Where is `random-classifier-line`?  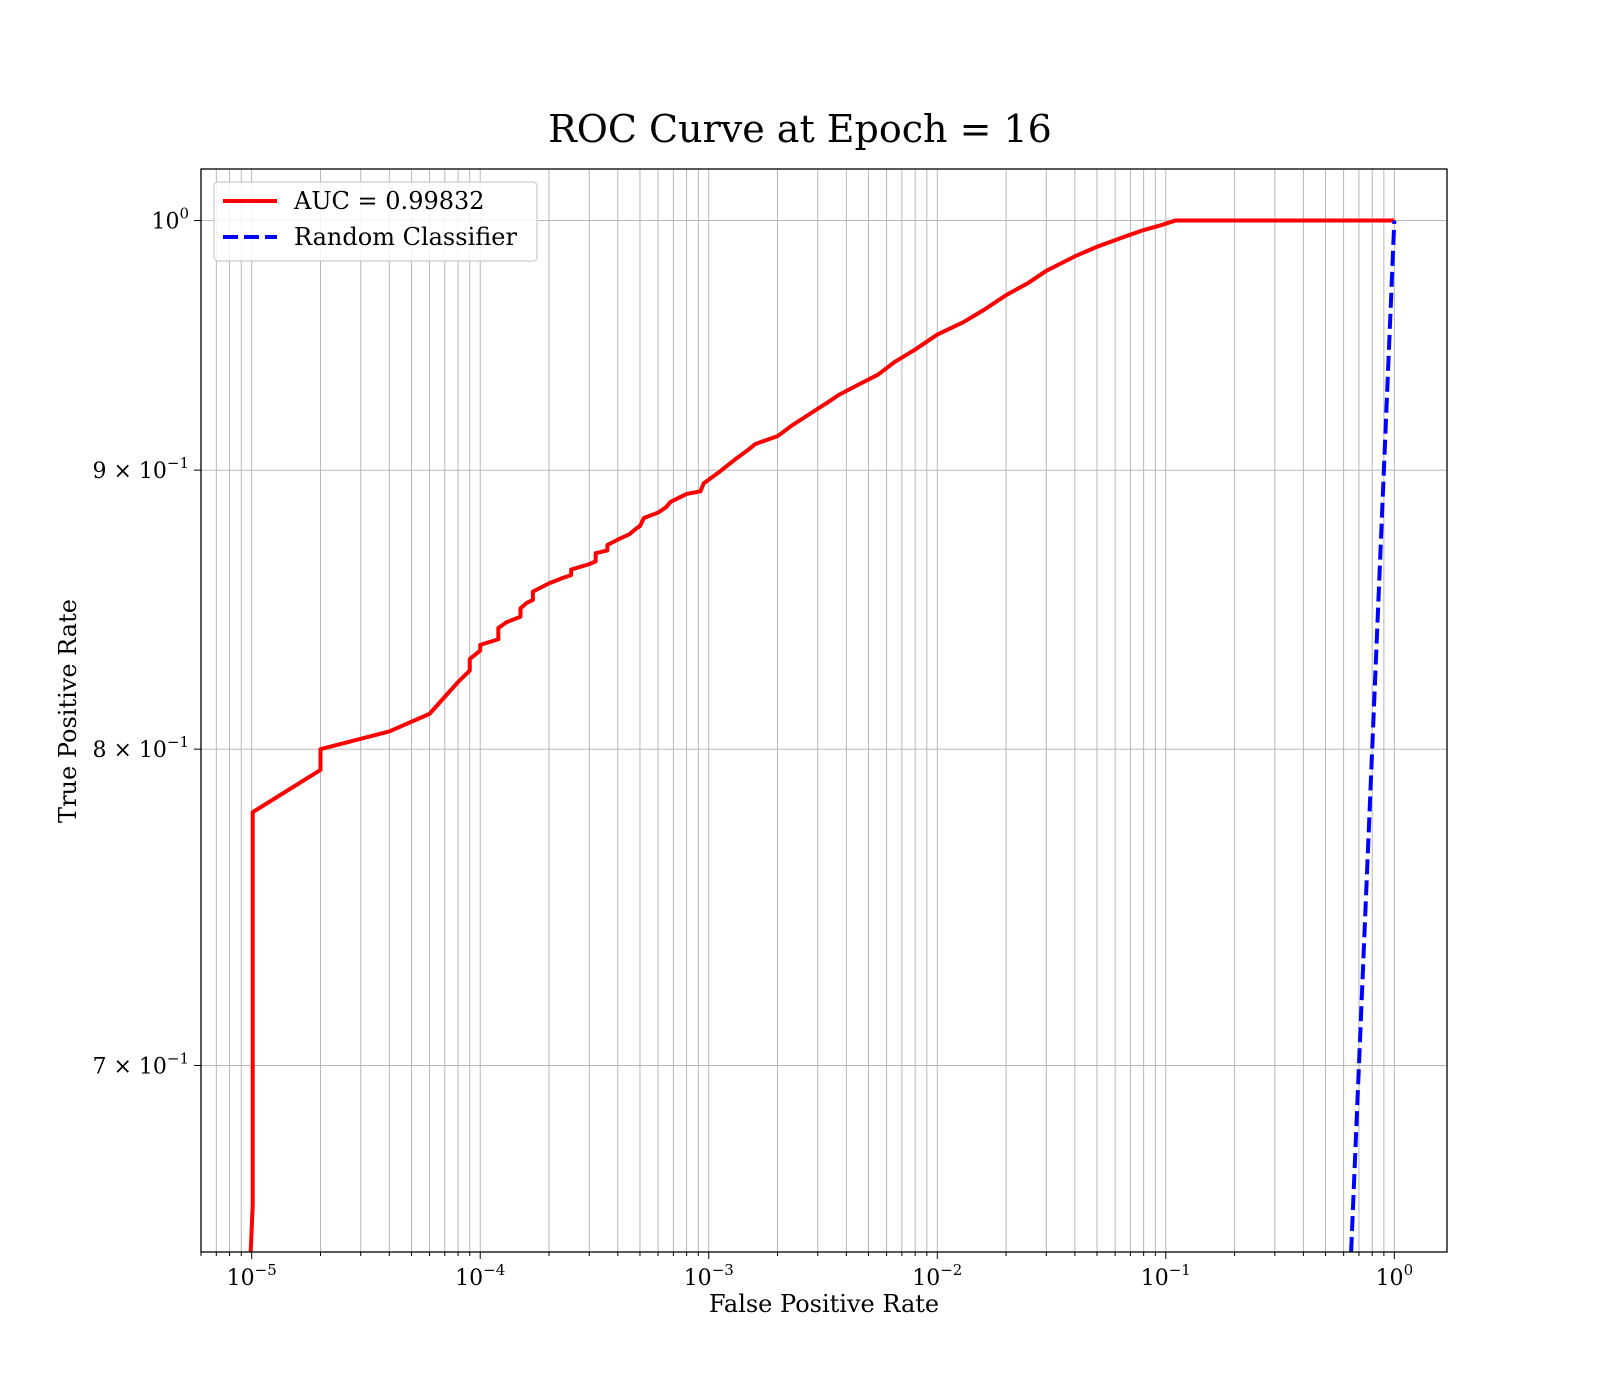
random-classifier-line is located at coordinates (1373, 736).